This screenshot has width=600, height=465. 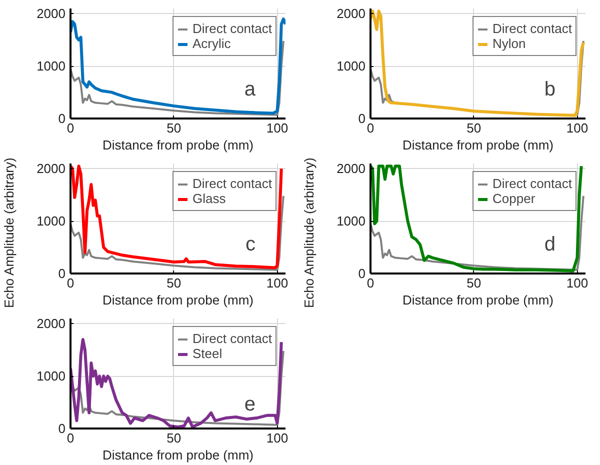 What do you see at coordinates (207, 353) in the screenshot?
I see `legend-label: Steel` at bounding box center [207, 353].